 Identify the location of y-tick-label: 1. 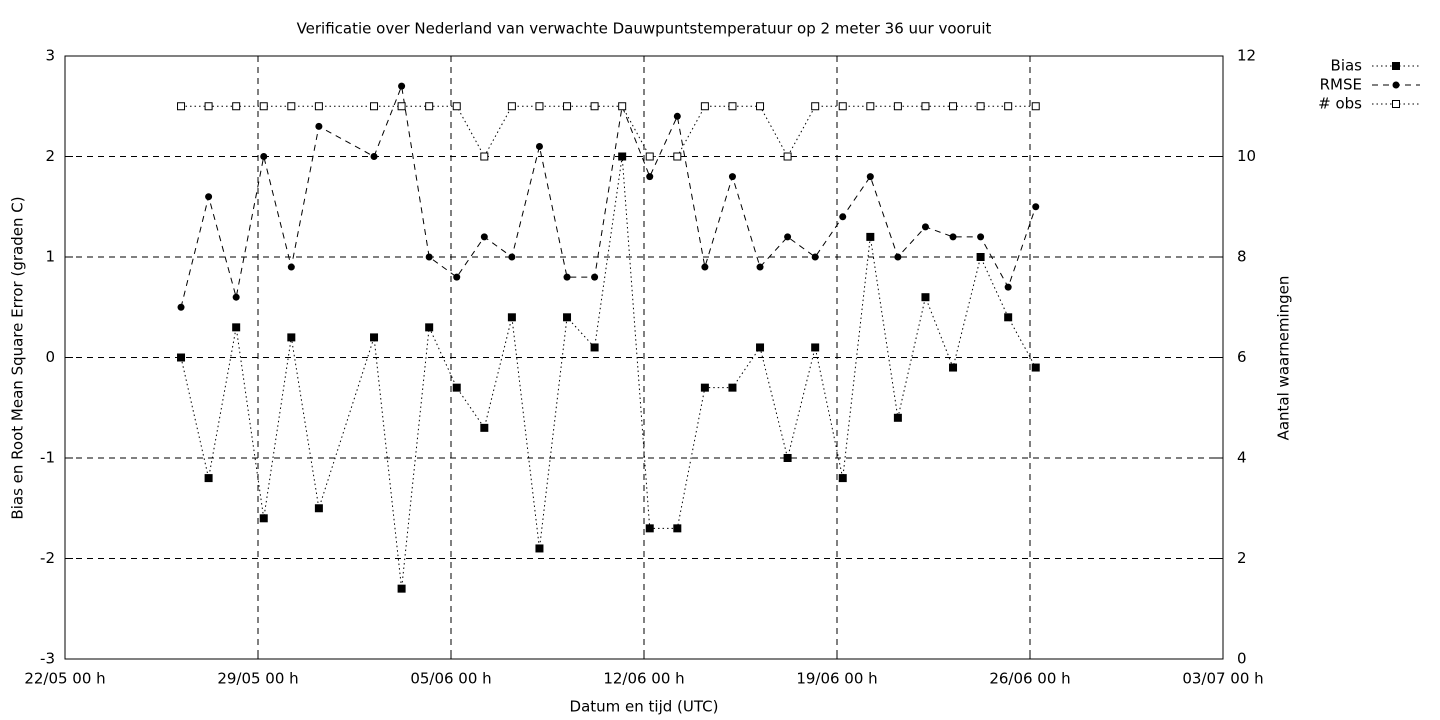
(50, 257).